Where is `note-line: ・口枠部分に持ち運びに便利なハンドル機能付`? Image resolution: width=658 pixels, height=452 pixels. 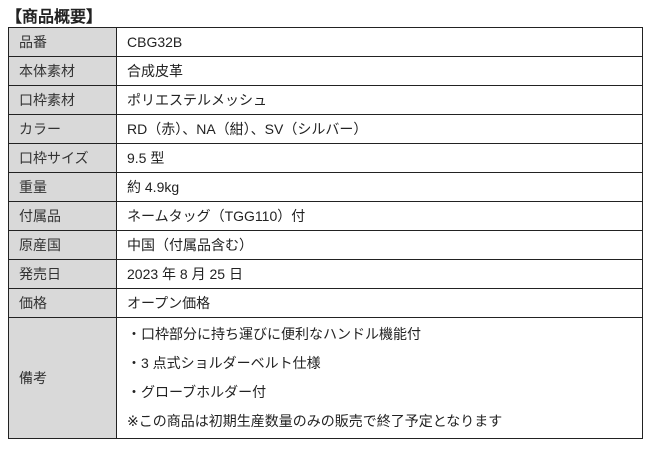
note-line: ・口枠部分に持ち運びに便利なハンドル機能付 is located at coordinates (274, 334).